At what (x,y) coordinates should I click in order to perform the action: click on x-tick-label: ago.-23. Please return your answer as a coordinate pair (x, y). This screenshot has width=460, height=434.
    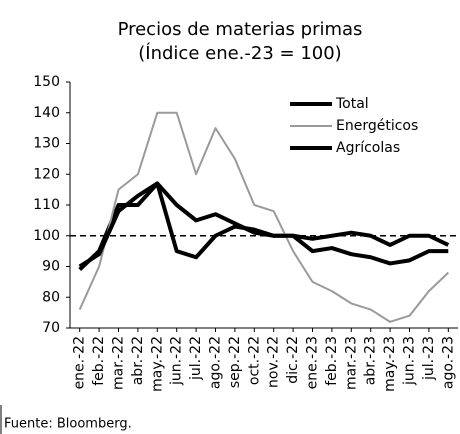
    Looking at the image, I should click on (448, 362).